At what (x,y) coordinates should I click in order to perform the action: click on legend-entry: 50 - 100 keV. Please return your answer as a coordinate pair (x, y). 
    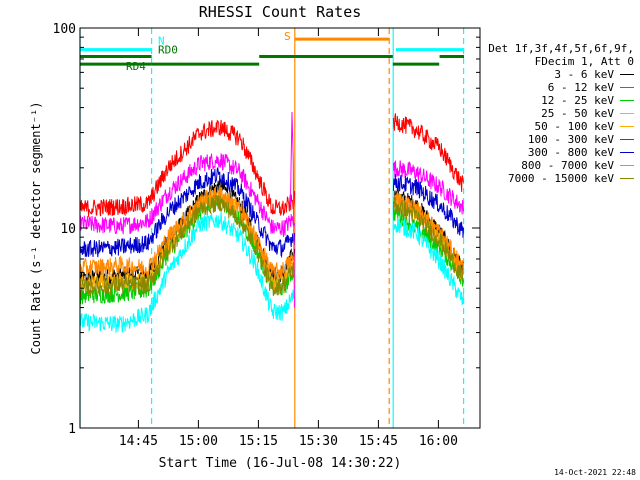
    Looking at the image, I should click on (549, 126).